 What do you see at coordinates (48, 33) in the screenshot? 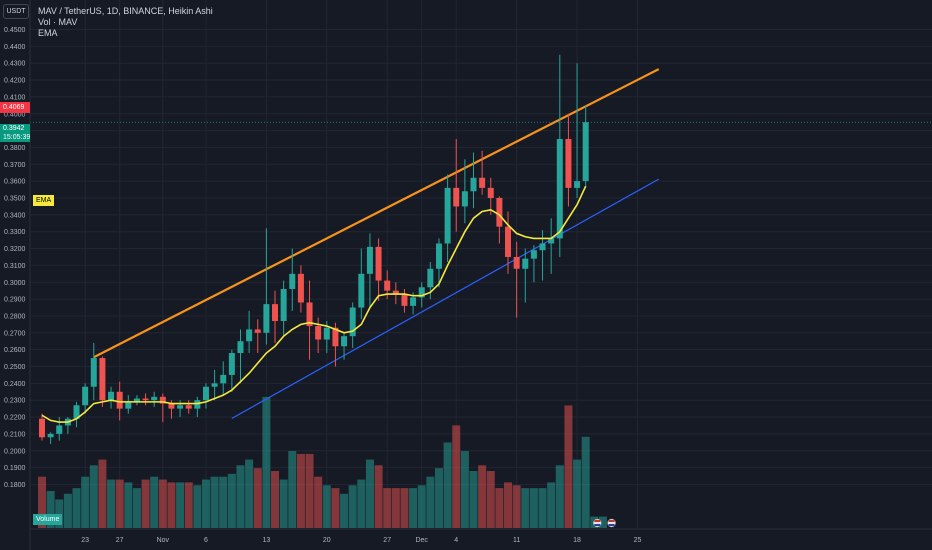
I see `ema-indicator-label: EMA` at bounding box center [48, 33].